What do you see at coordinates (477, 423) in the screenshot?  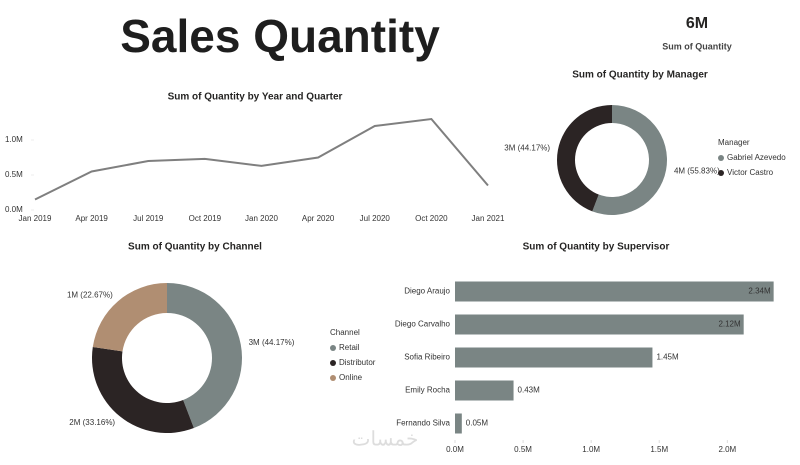 I see `data-label: 0.05M` at bounding box center [477, 423].